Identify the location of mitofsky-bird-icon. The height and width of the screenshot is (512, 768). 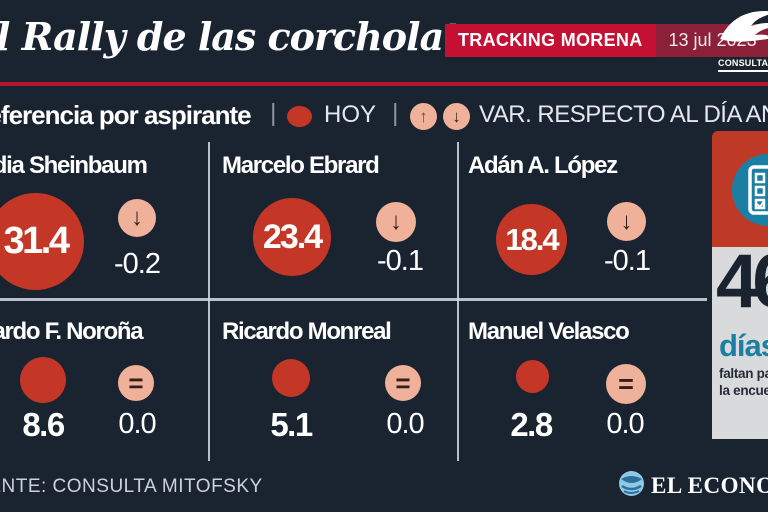
(743, 31).